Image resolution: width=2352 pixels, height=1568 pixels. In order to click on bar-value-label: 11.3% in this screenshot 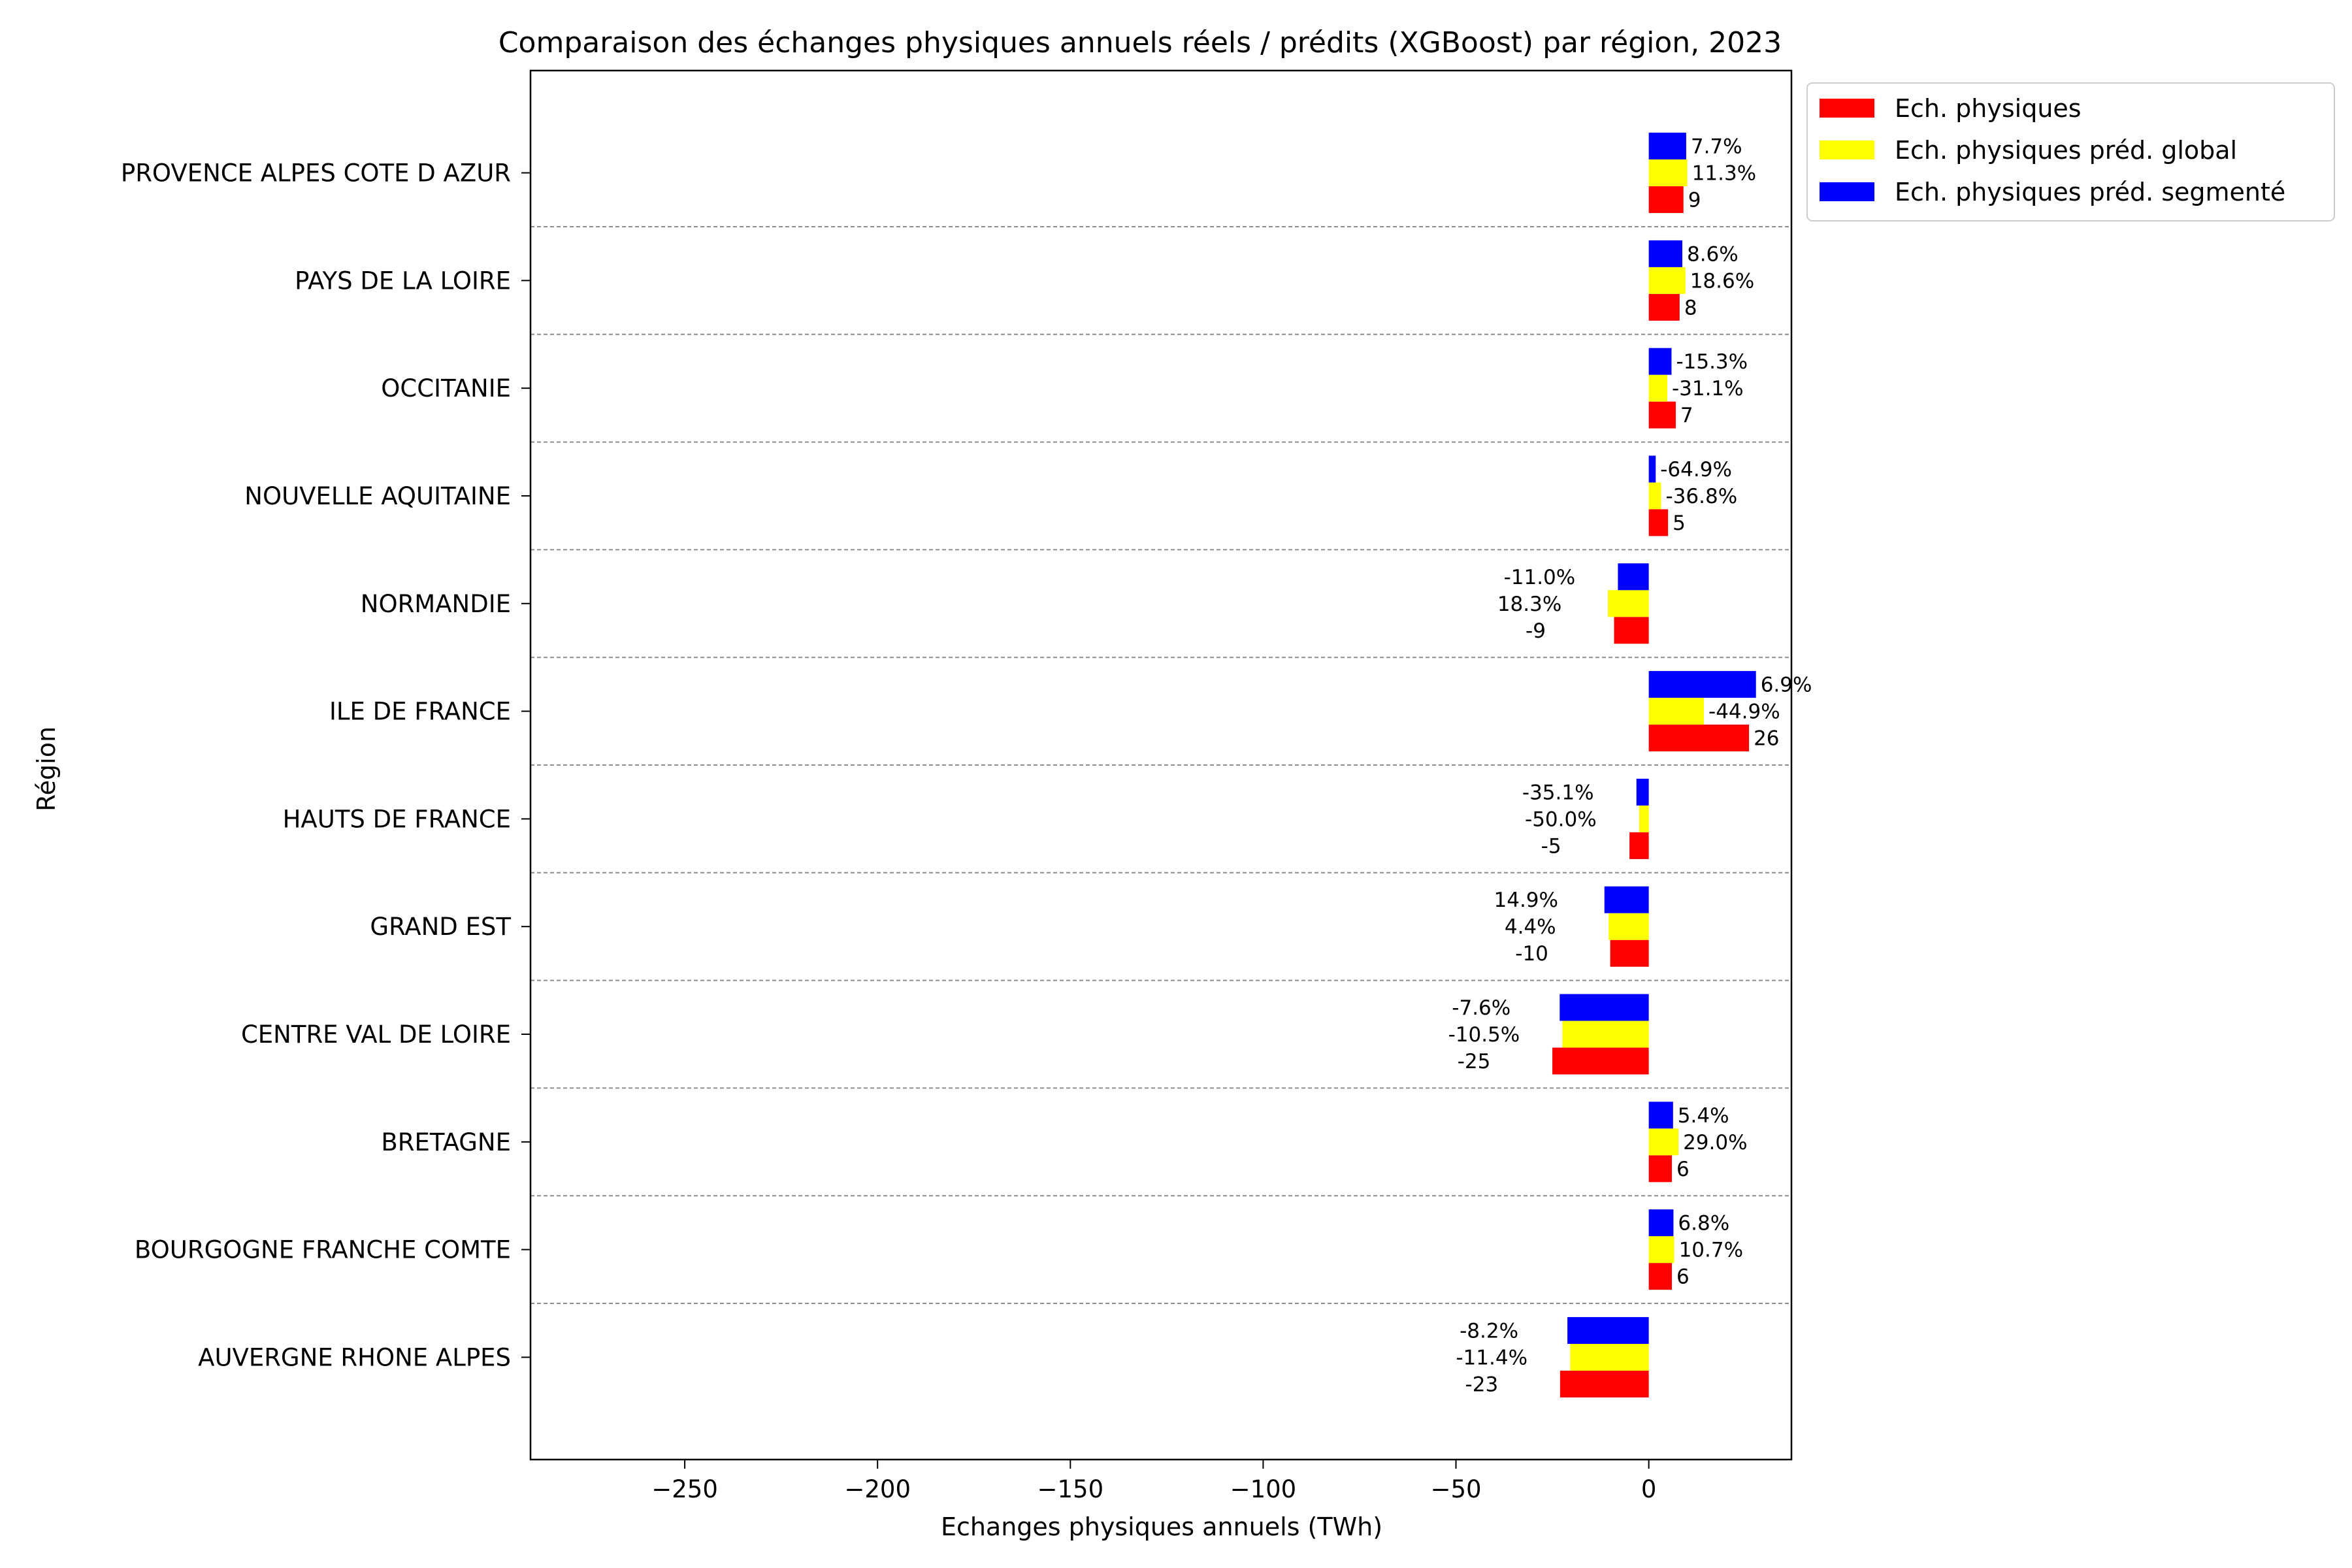, I will do `click(1724, 174)`.